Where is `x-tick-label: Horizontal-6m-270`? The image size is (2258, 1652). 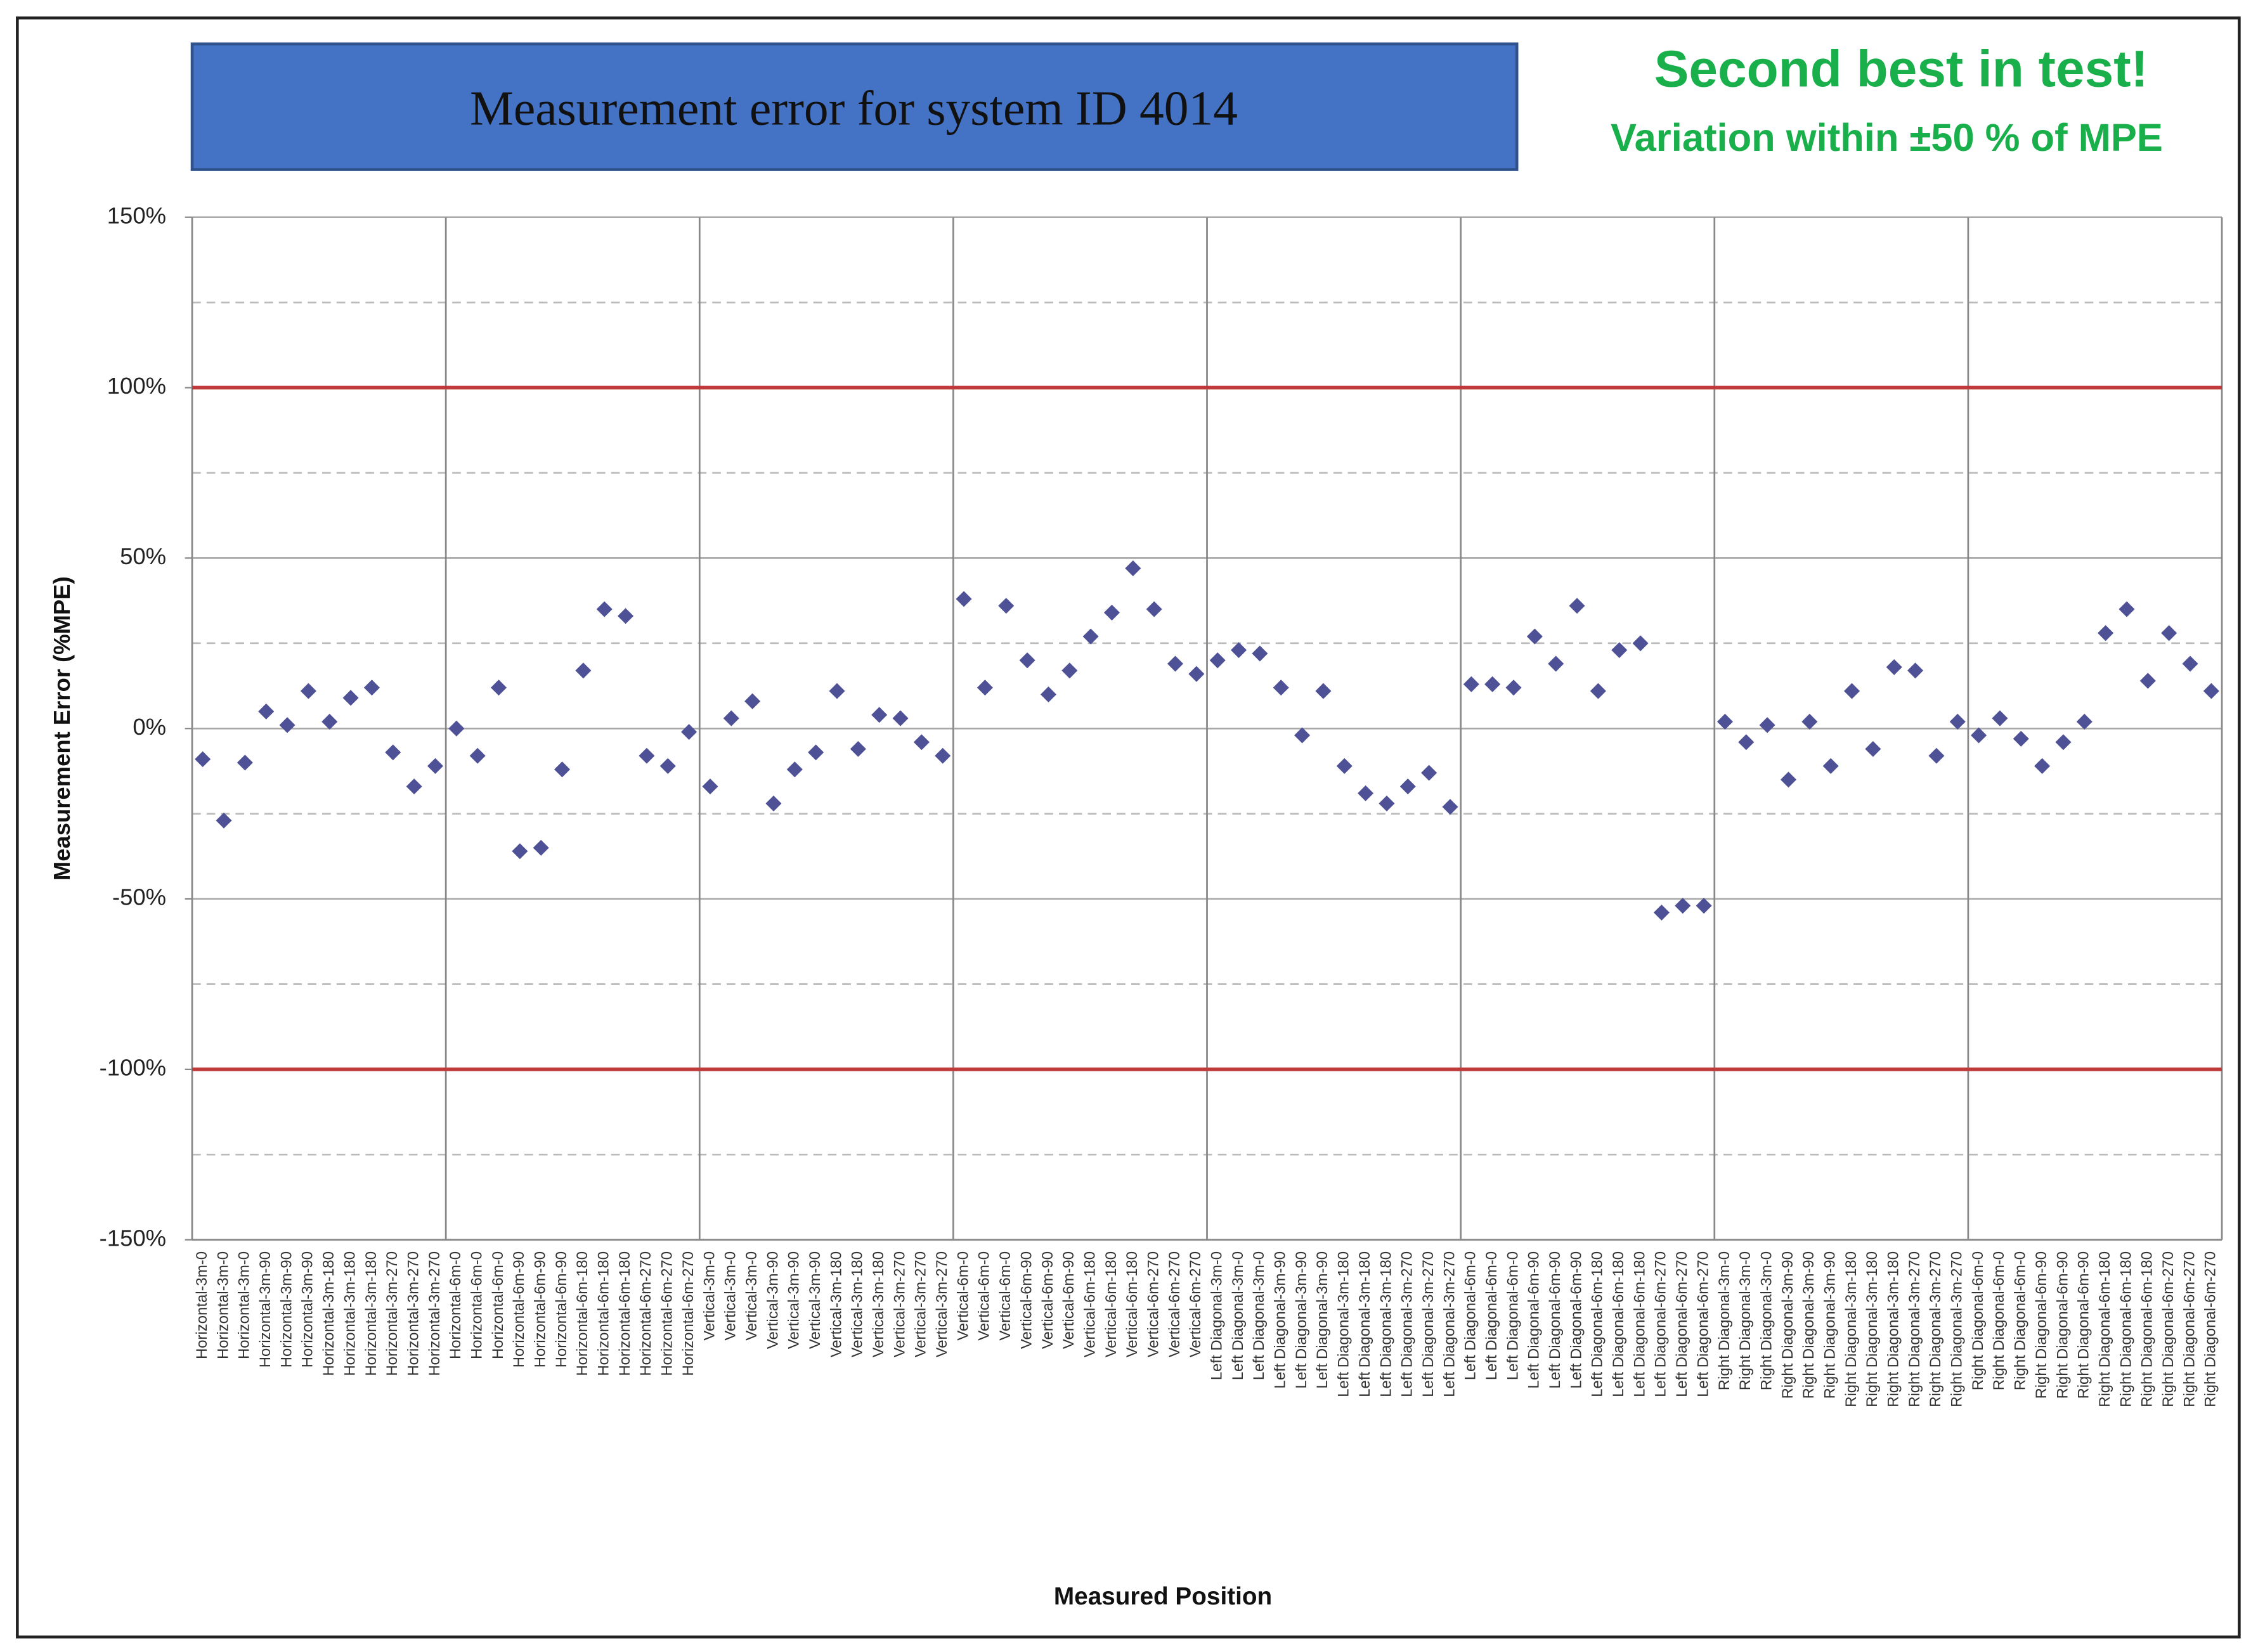 x-tick-label: Horizontal-6m-270 is located at coordinates (645, 1313).